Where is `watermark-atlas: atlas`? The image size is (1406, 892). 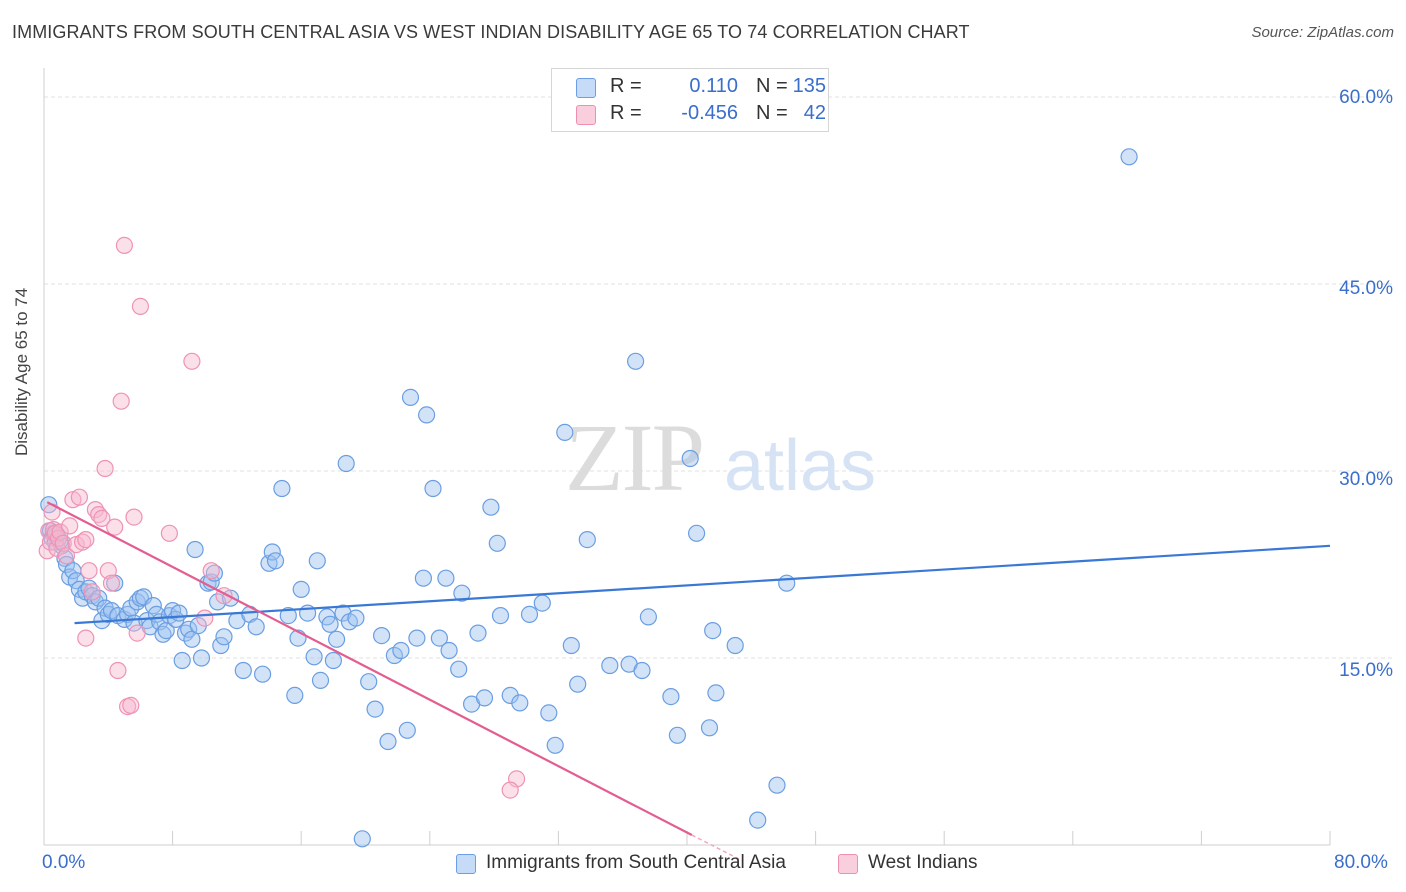
watermark-atlas: atlas is located at coordinates (800, 466).